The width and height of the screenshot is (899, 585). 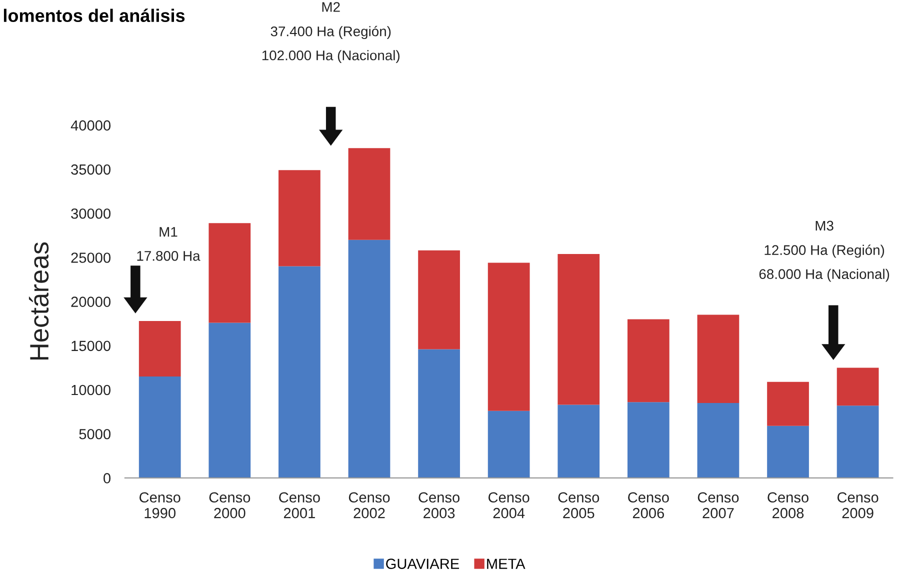 What do you see at coordinates (439, 505) in the screenshot?
I see `x-tick-label: Censo 2003` at bounding box center [439, 505].